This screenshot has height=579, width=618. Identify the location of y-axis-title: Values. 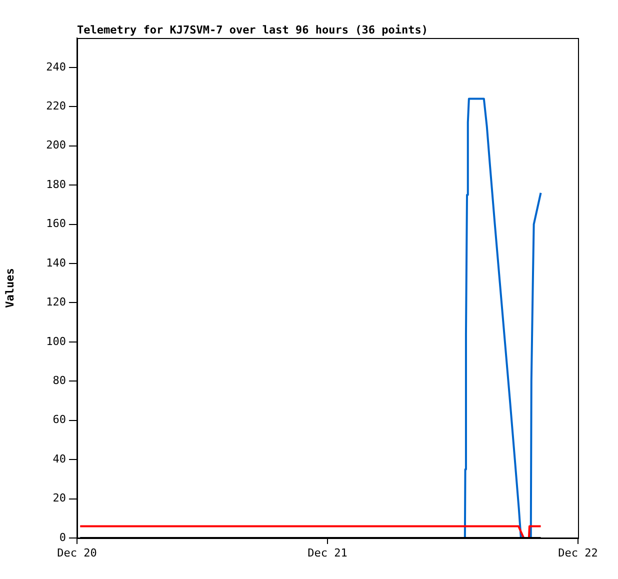
(9, 288).